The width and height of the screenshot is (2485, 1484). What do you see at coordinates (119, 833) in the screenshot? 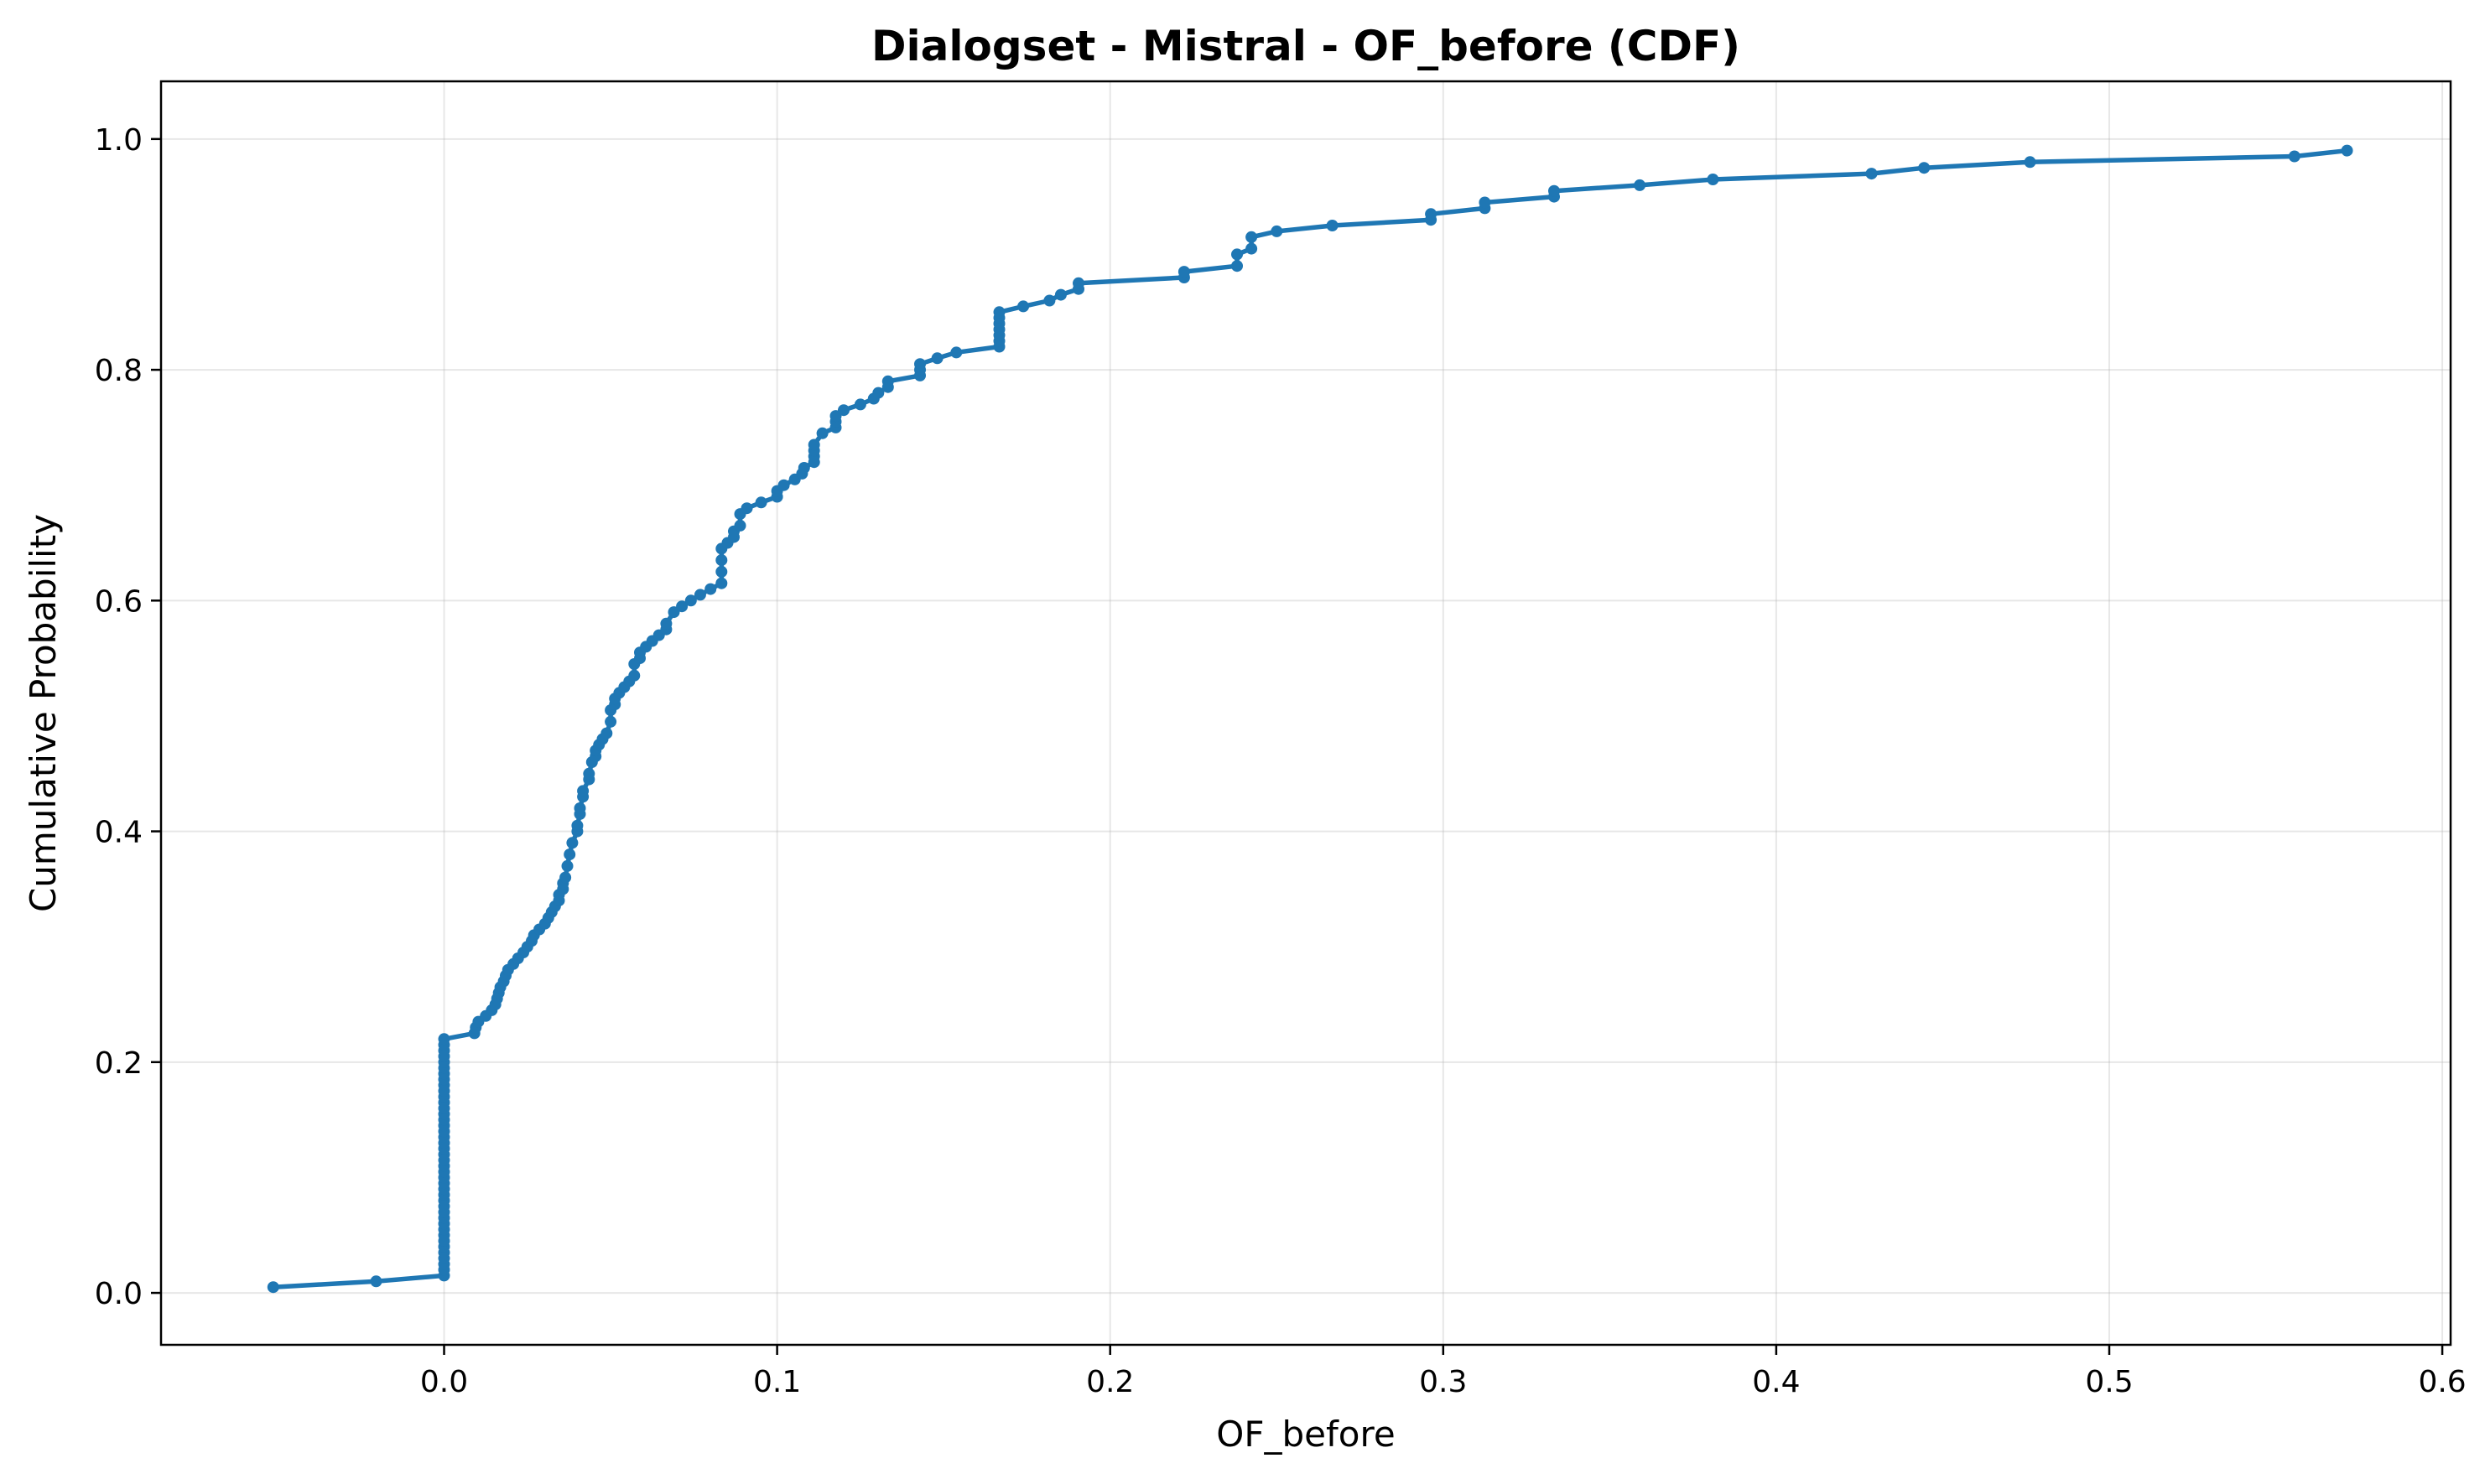
I see `y-tick-label: 0.4` at bounding box center [119, 833].